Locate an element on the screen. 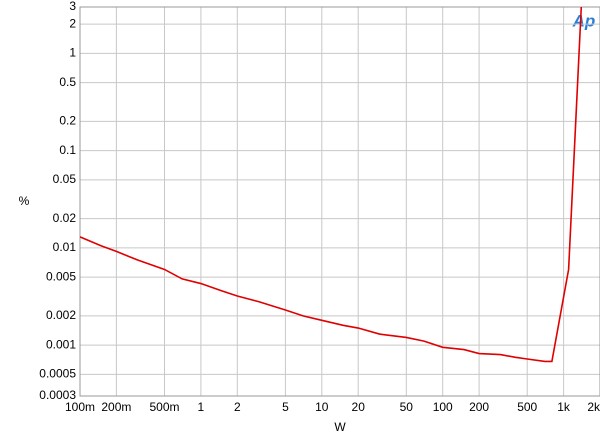 This screenshot has height=440, width=600. y-tick-label: 1 is located at coordinates (72, 53).